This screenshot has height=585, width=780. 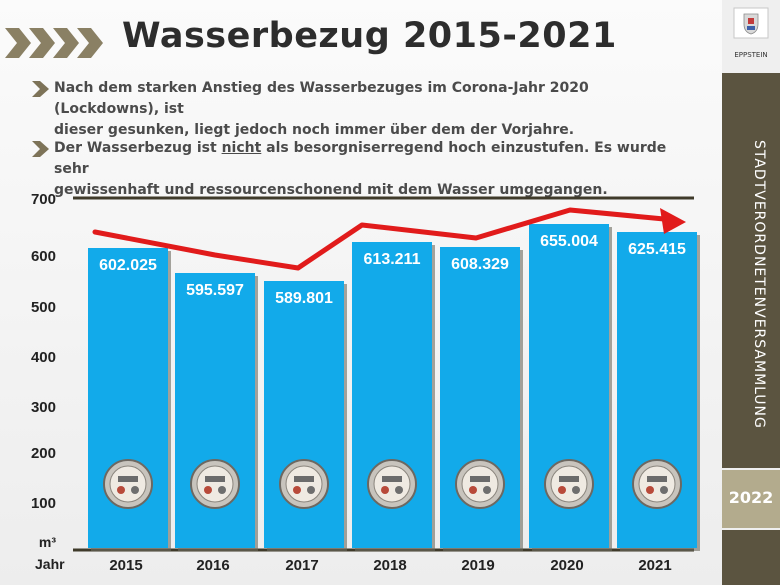 I want to click on x-tick-label: 2015, so click(x=125, y=565).